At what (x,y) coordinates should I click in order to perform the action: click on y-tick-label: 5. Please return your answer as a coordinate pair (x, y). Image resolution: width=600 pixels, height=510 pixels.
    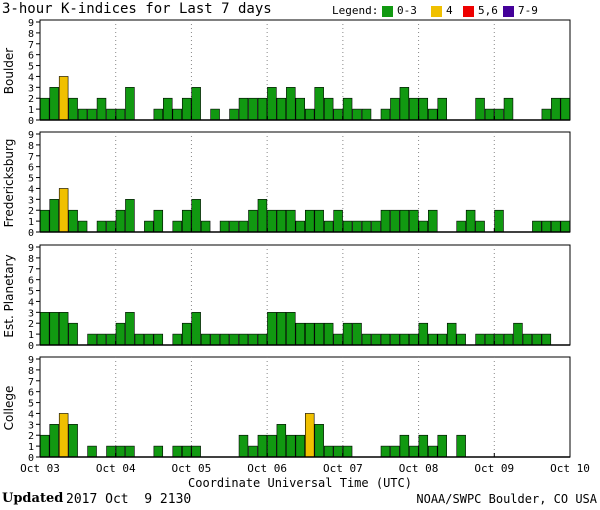
    Looking at the image, I should click on (31, 179).